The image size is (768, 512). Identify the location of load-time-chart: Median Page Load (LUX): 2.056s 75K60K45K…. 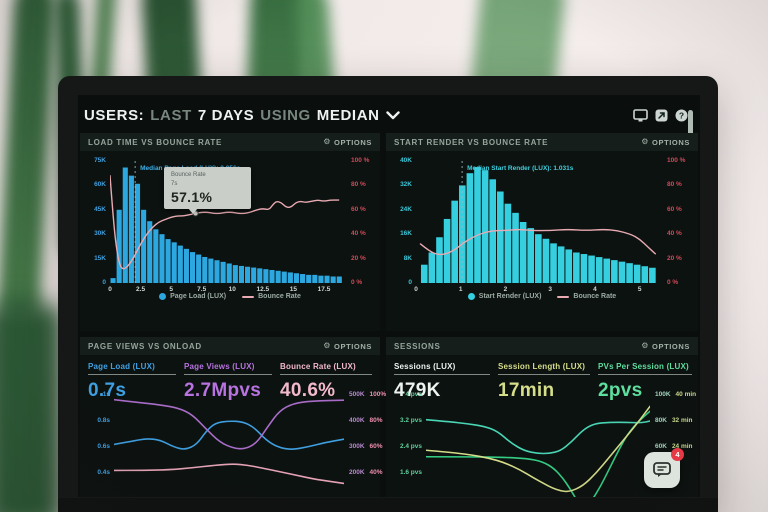
(231, 225).